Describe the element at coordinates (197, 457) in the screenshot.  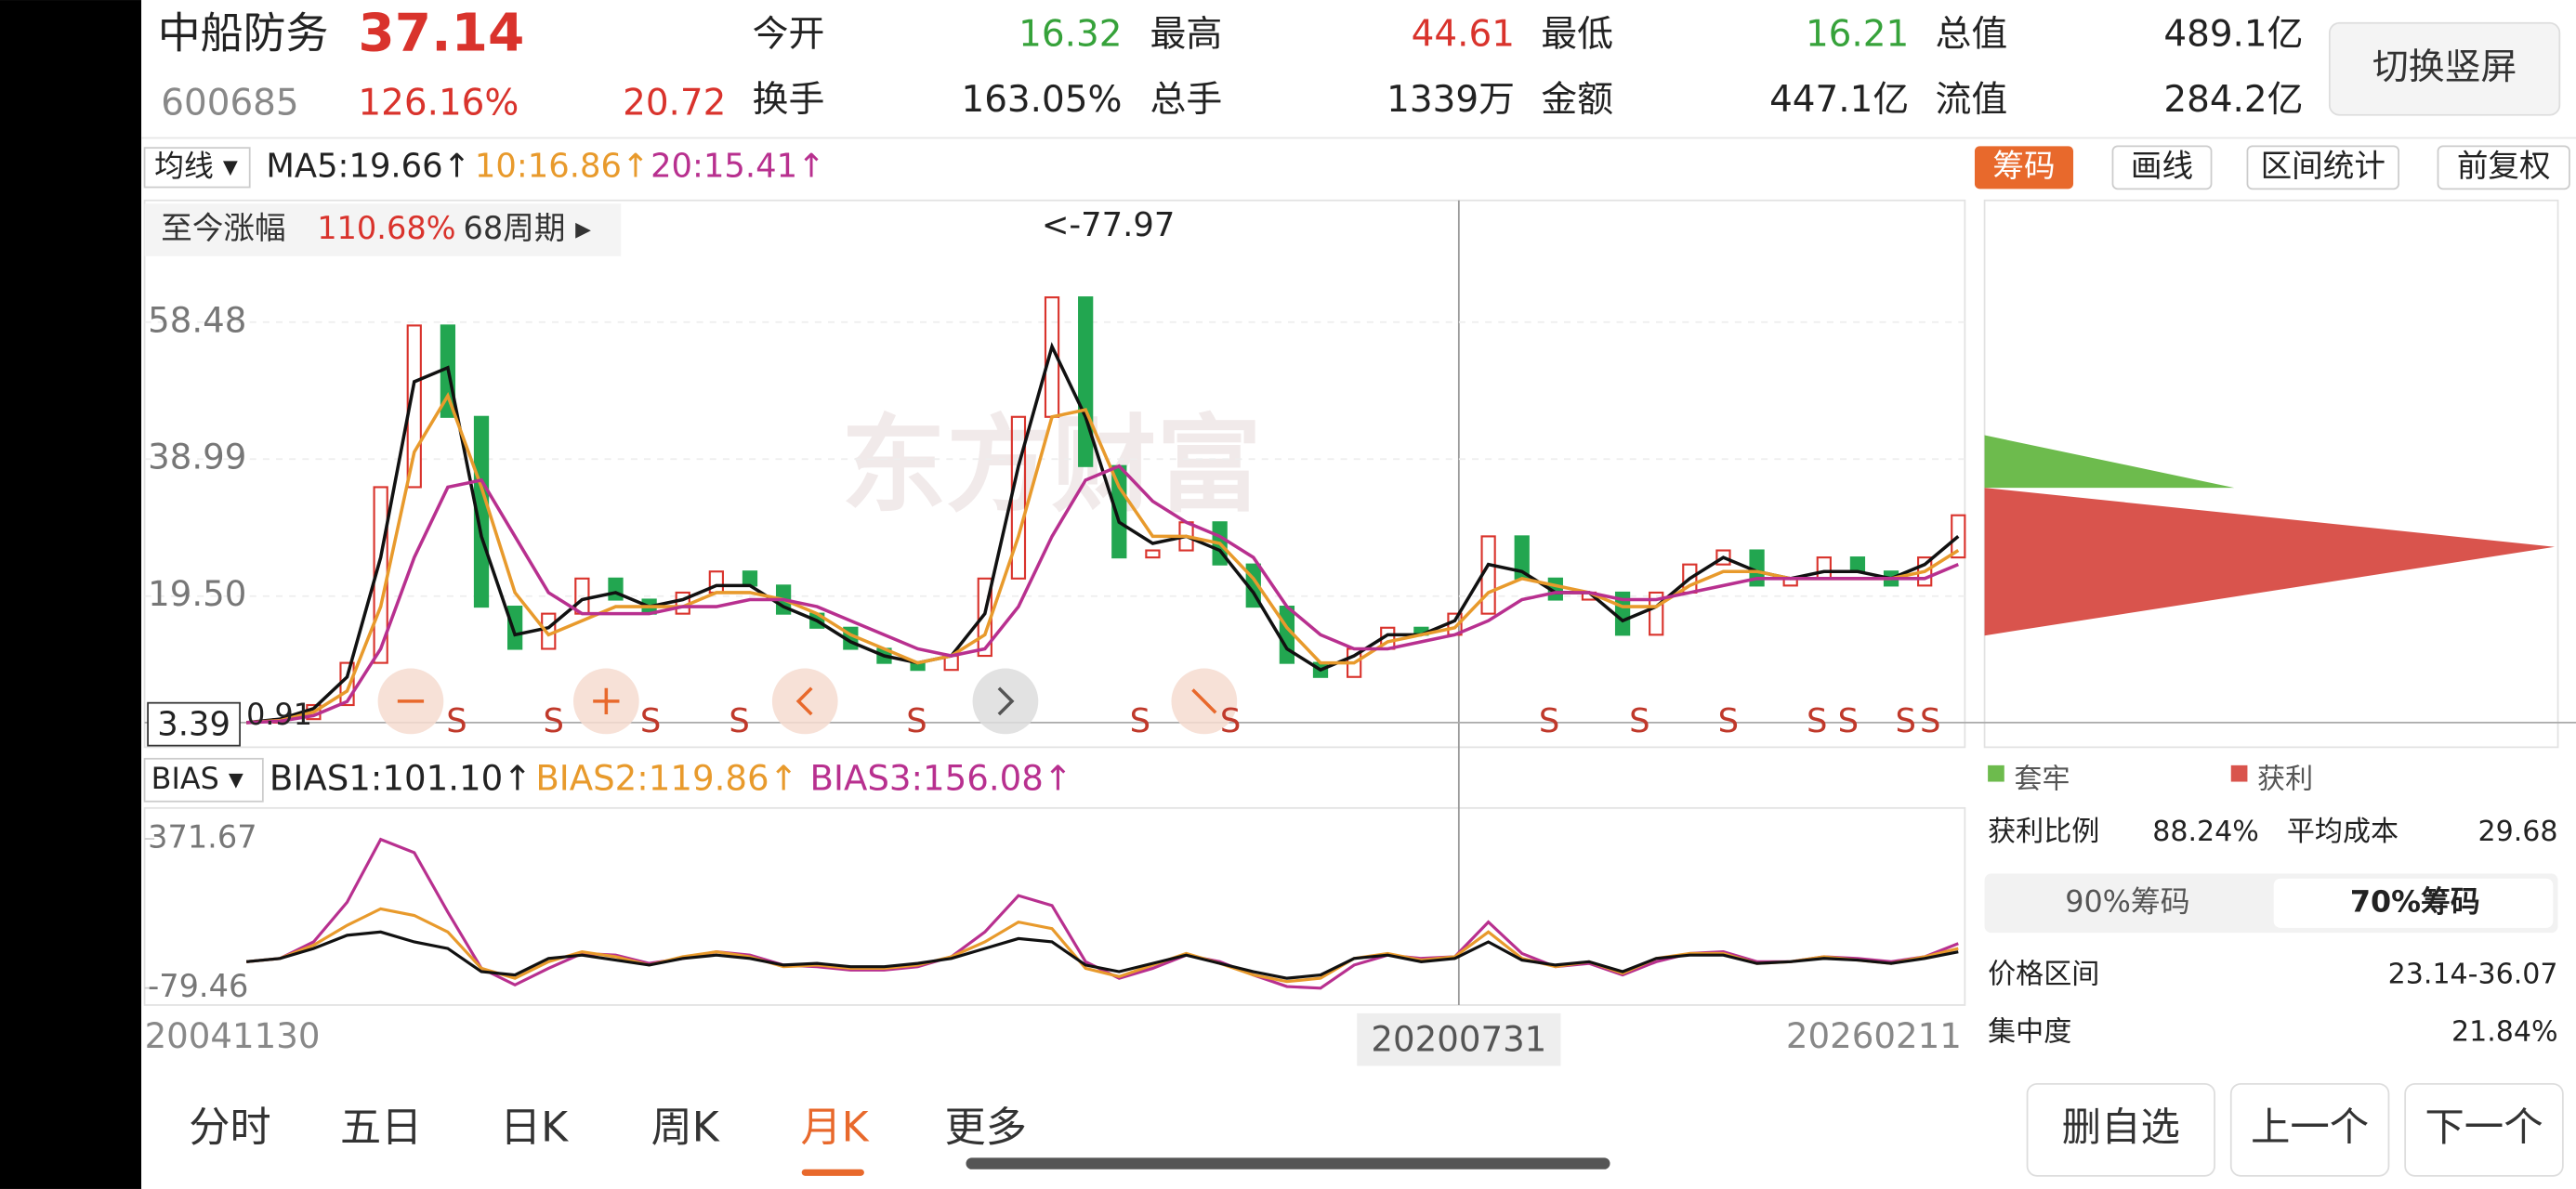
I see `y-tick-label: 38.99` at that location.